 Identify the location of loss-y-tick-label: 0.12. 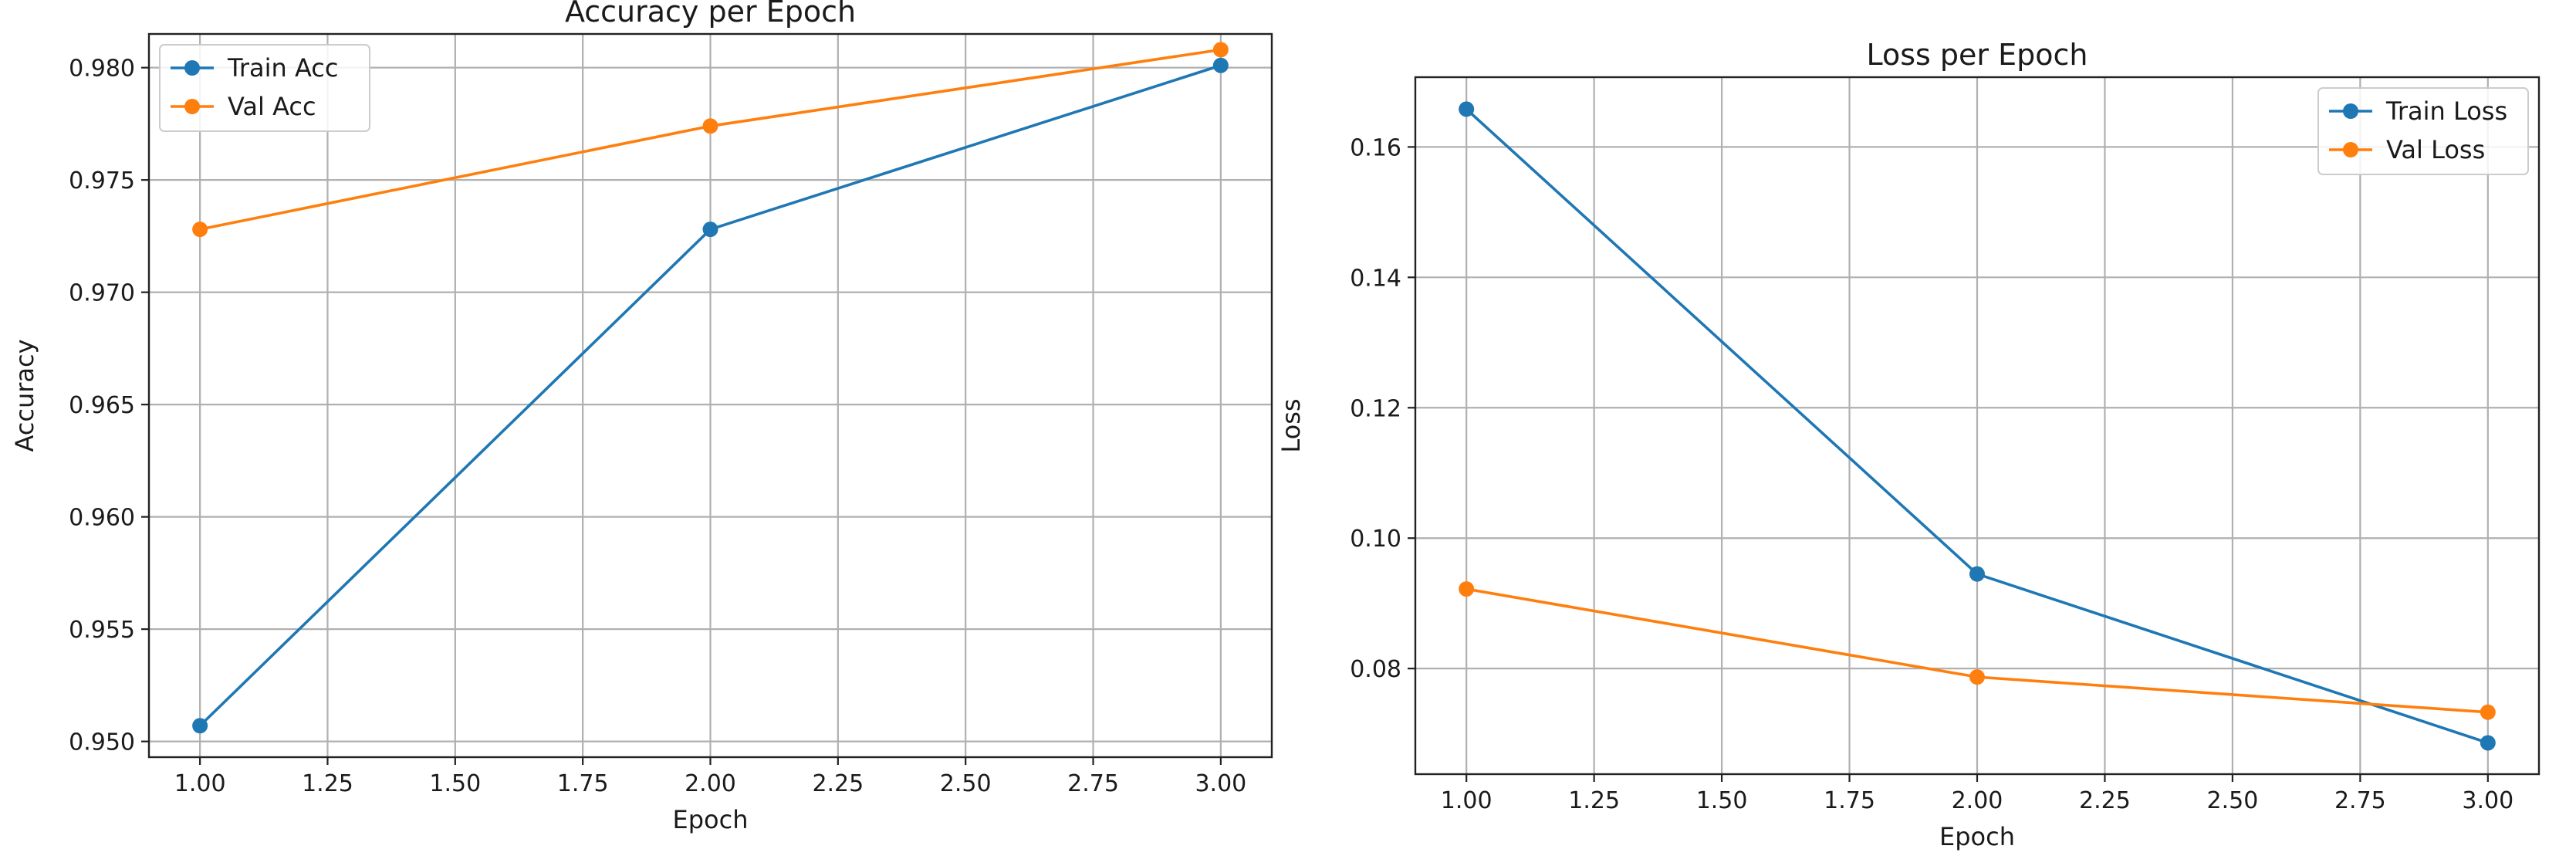
(1375, 408).